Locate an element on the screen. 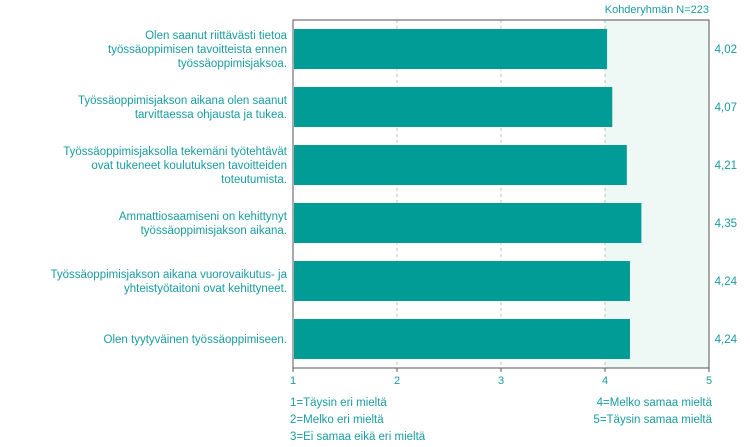  category-label-line: ovat tukeneet koulutuksen tavoitteiden is located at coordinates (189, 166).